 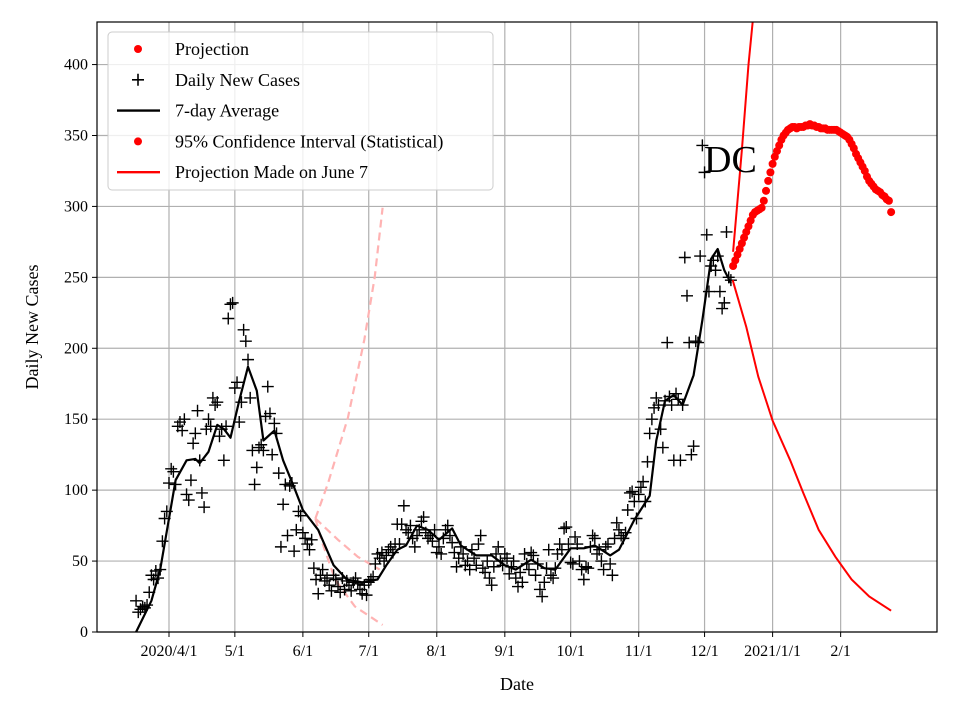 I want to click on legend-label: Projection, so click(x=212, y=49).